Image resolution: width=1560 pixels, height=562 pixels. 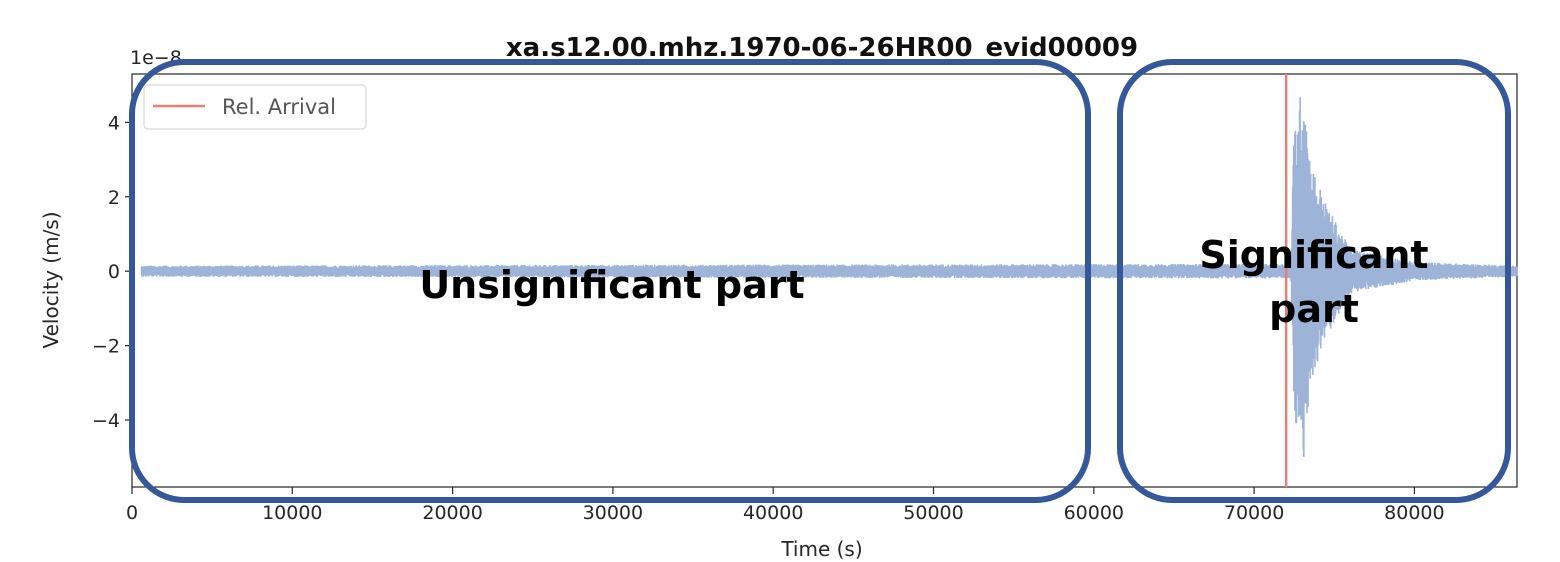 I want to click on y-tick-label: −4, so click(x=106, y=421).